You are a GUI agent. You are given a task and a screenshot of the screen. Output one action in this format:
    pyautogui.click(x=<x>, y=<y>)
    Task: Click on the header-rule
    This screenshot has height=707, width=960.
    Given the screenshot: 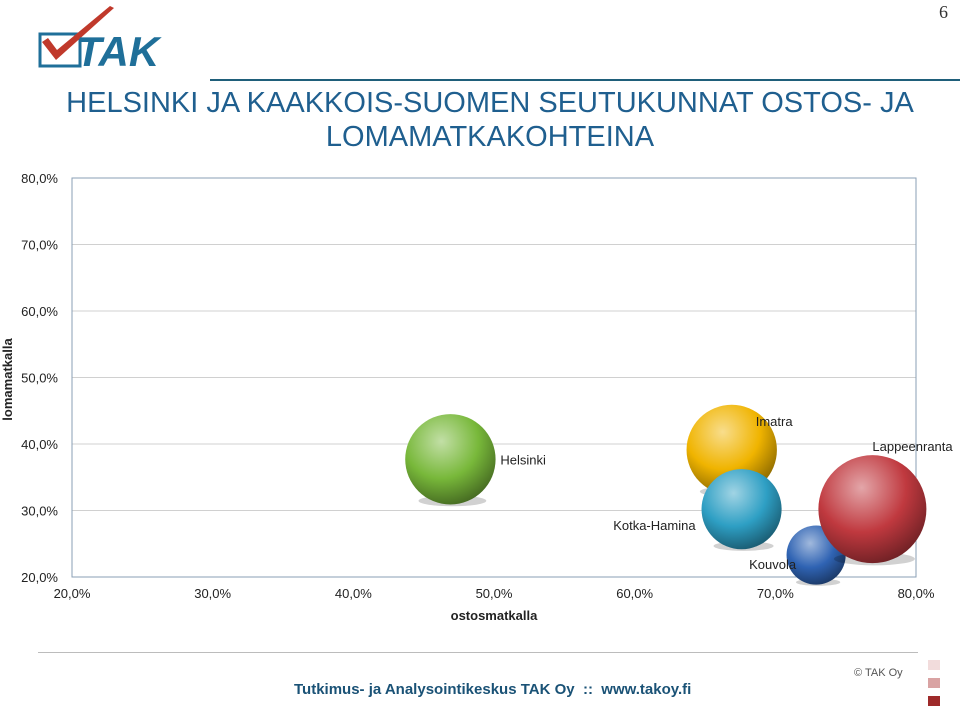 What is the action you would take?
    pyautogui.click(x=585, y=80)
    